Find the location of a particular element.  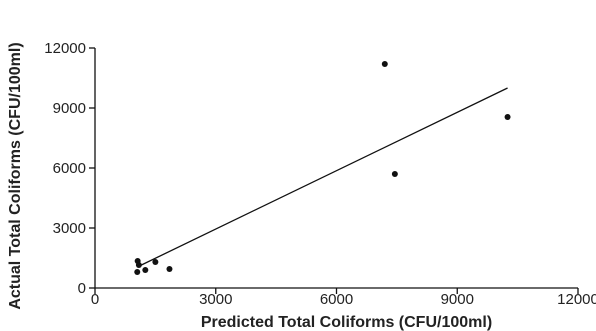

x-tick-label: 12000 is located at coordinates (576, 299).